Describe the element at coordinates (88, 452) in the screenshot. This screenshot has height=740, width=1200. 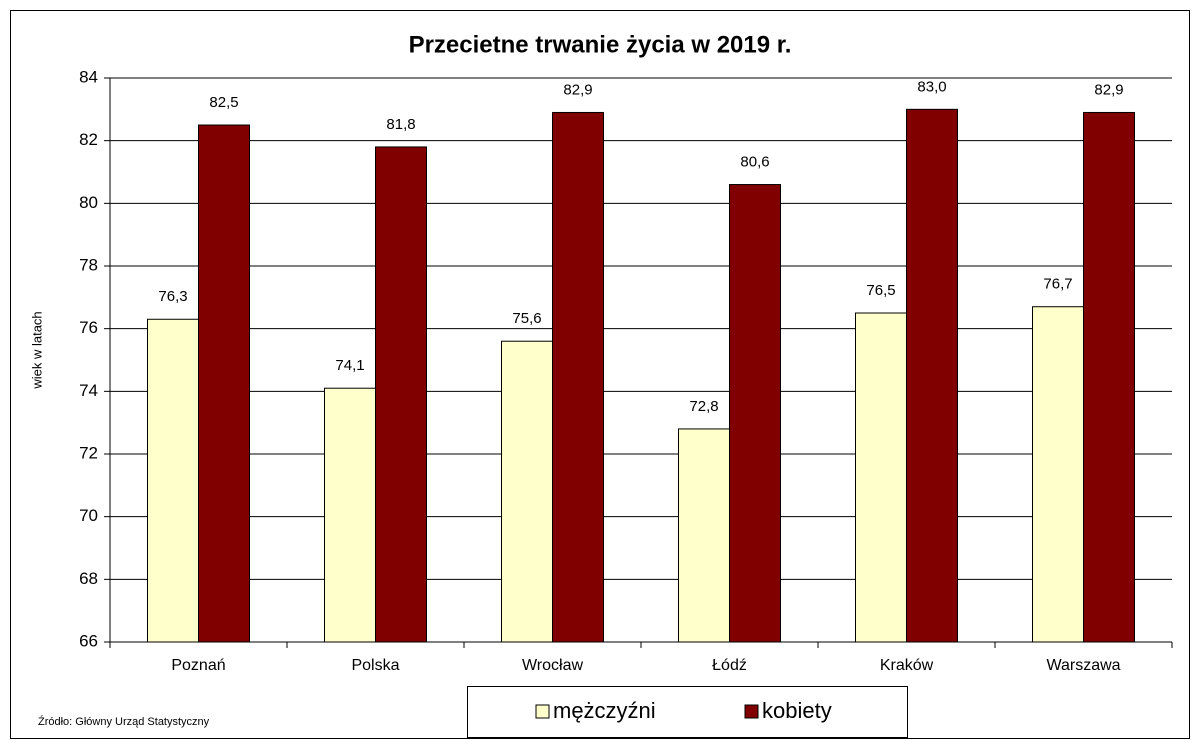
I see `y-tick-label: 72` at that location.